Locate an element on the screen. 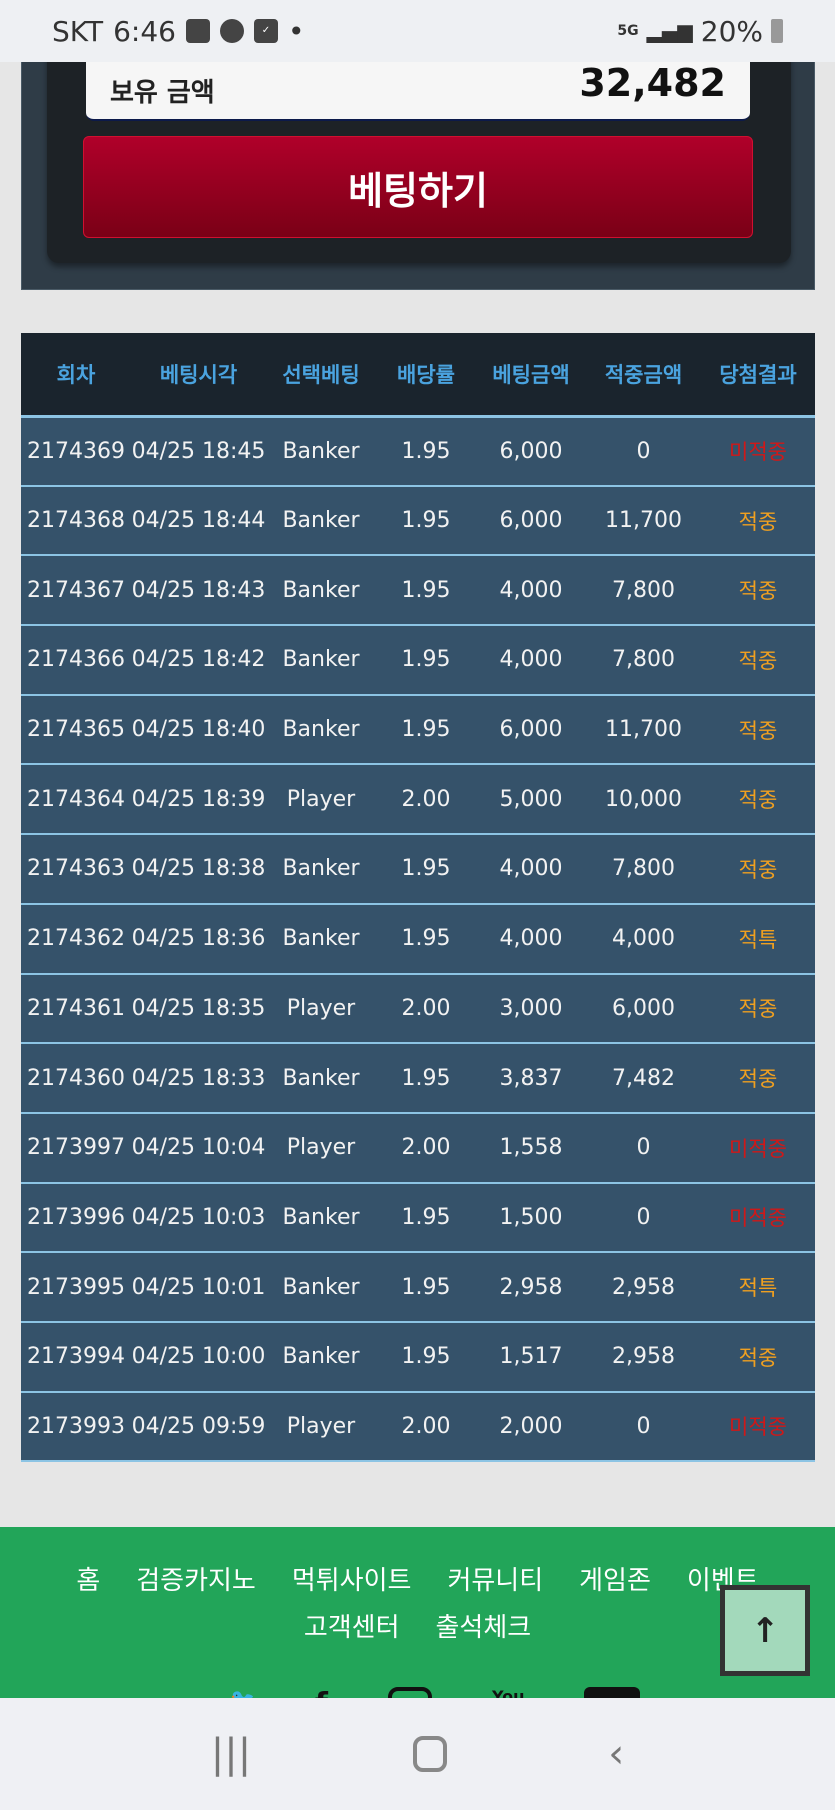 This screenshot has height=1810, width=835. round-cell: 2174366 is located at coordinates (76, 660).